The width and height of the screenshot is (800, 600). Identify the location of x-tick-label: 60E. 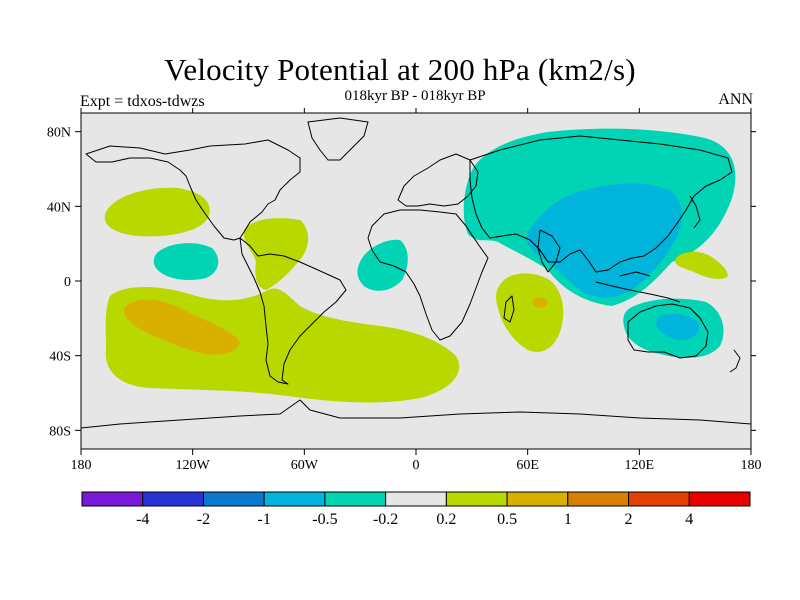
(527, 465).